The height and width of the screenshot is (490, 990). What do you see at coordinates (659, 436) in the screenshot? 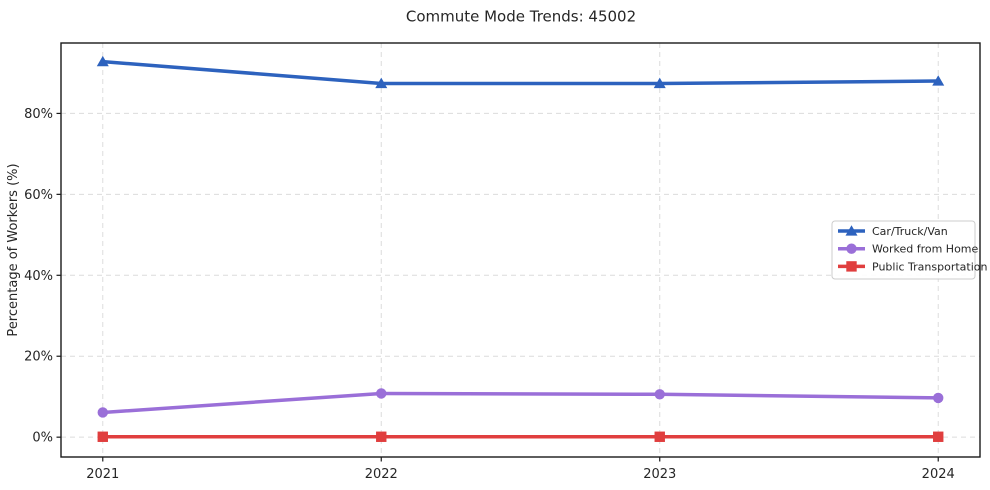
I see `marker-public-transportation-2023` at bounding box center [659, 436].